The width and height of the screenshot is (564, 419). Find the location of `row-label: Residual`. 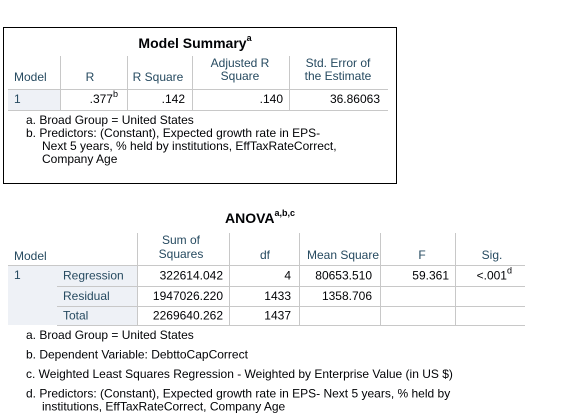

row-label: Residual is located at coordinates (86, 296).